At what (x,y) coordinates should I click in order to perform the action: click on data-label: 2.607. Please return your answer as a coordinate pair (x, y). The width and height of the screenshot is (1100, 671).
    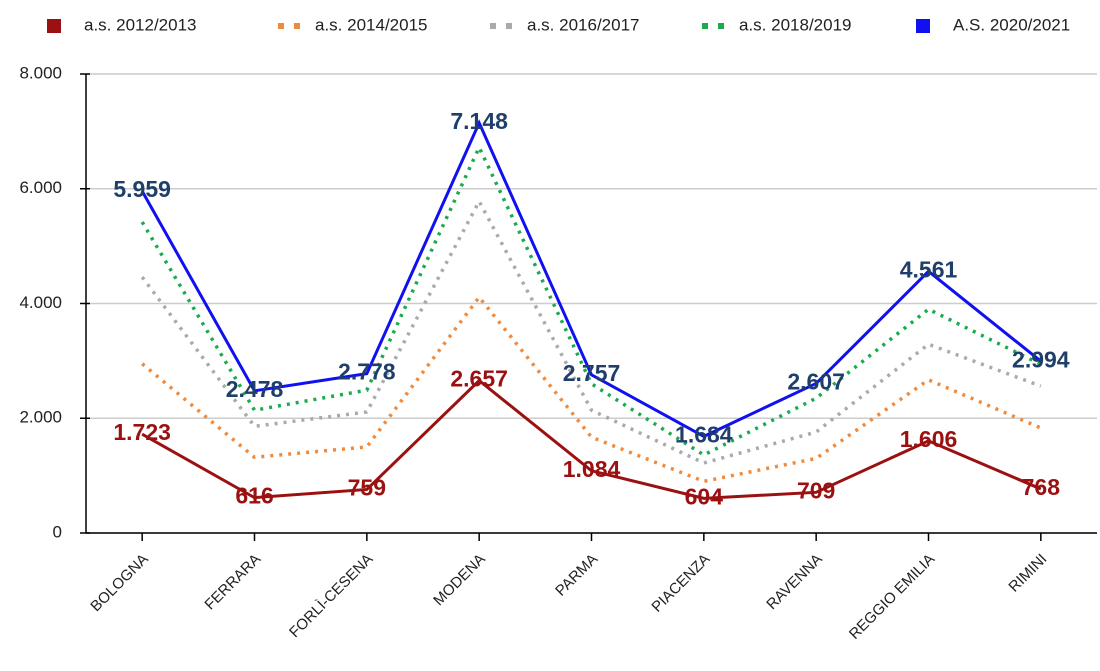
    Looking at the image, I should click on (816, 382).